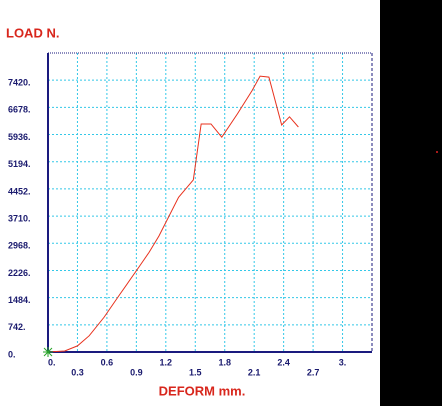  Describe the element at coordinates (343, 362) in the screenshot. I see `x-tick-label: 3.` at that location.